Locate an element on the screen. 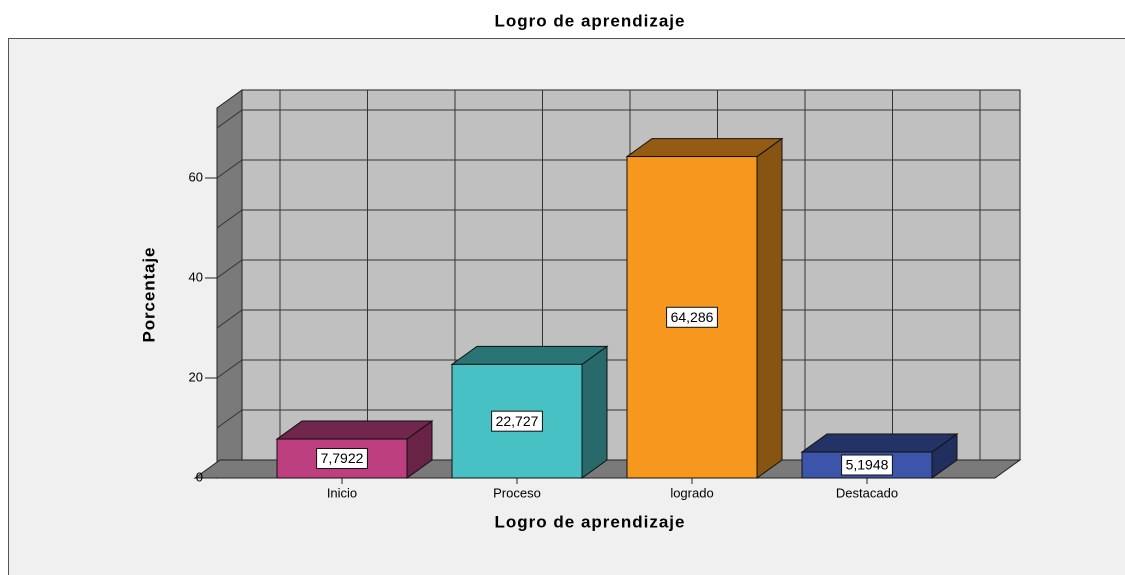 The width and height of the screenshot is (1125, 575). value-label: 22,727 is located at coordinates (517, 421).